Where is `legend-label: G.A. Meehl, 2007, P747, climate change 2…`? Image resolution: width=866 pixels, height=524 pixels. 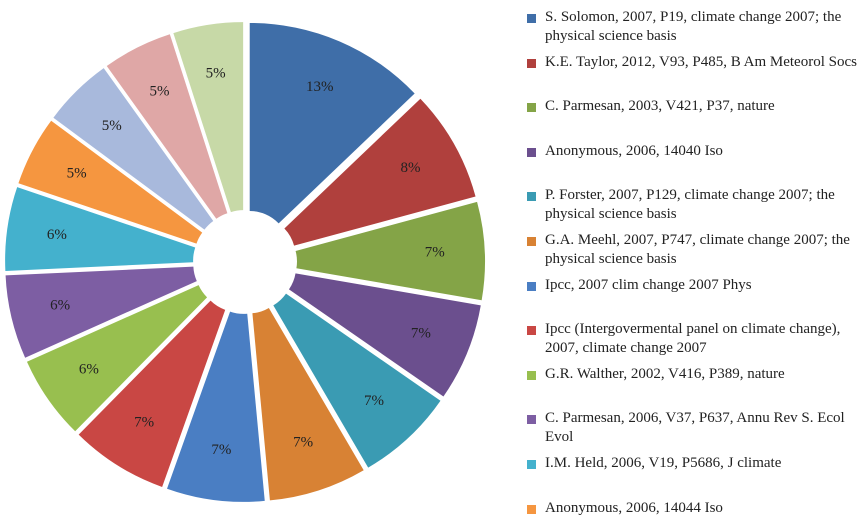 legend-label: G.A. Meehl, 2007, P747, climate change 2… is located at coordinates (697, 249).